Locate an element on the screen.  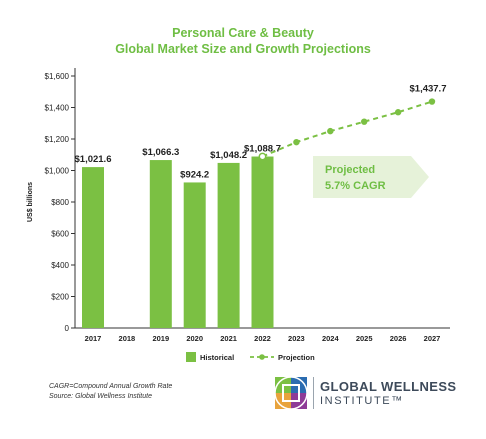
legend-label-historical: Historical is located at coordinates (217, 357).